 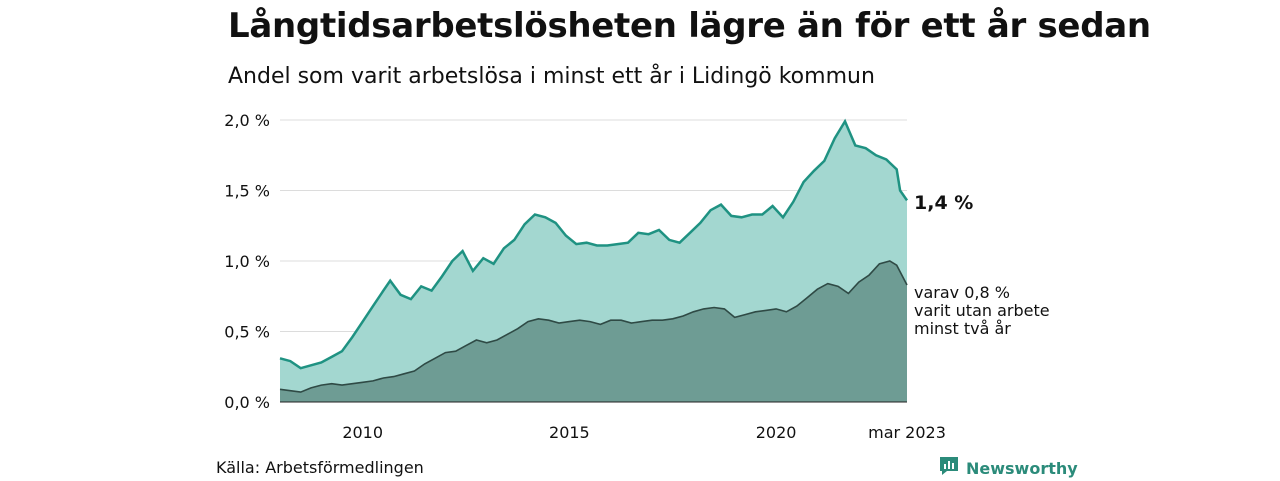 What do you see at coordinates (320, 467) in the screenshot?
I see `source-note: Källa: Arbetsförmedlingen` at bounding box center [320, 467].